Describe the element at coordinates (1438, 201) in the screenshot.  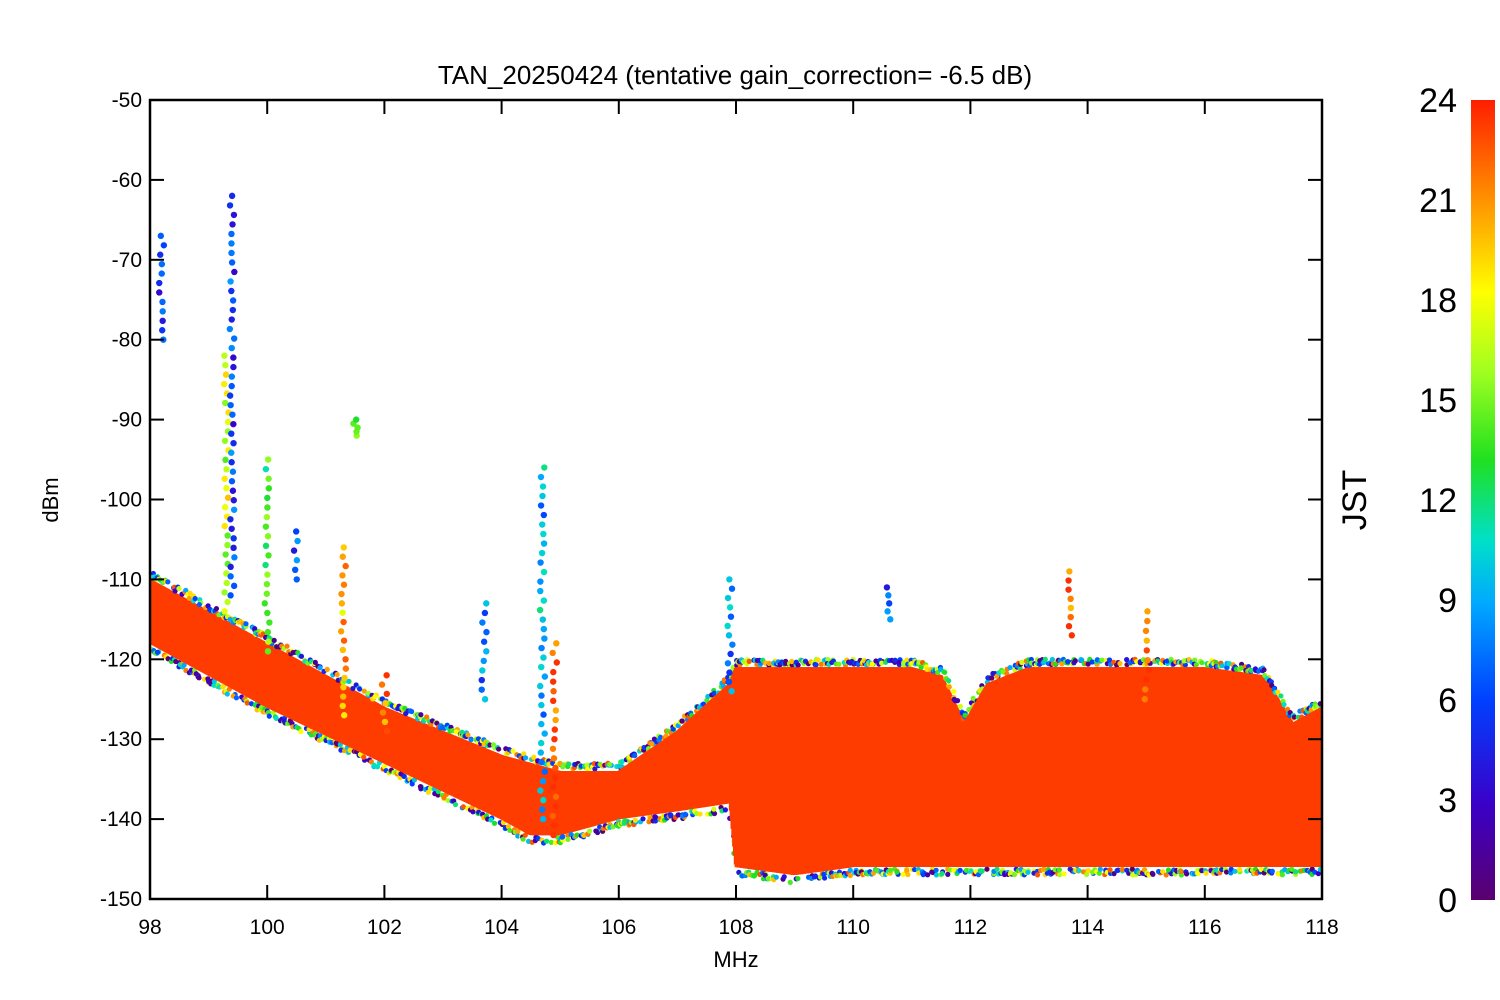
I see `colorbar-tick-label: 21` at that location.